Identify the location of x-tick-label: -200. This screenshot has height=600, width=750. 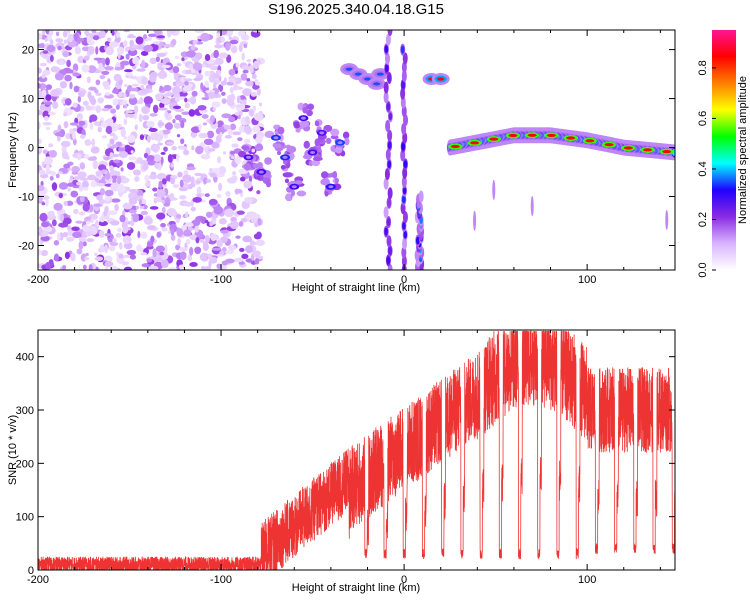
(38, 580).